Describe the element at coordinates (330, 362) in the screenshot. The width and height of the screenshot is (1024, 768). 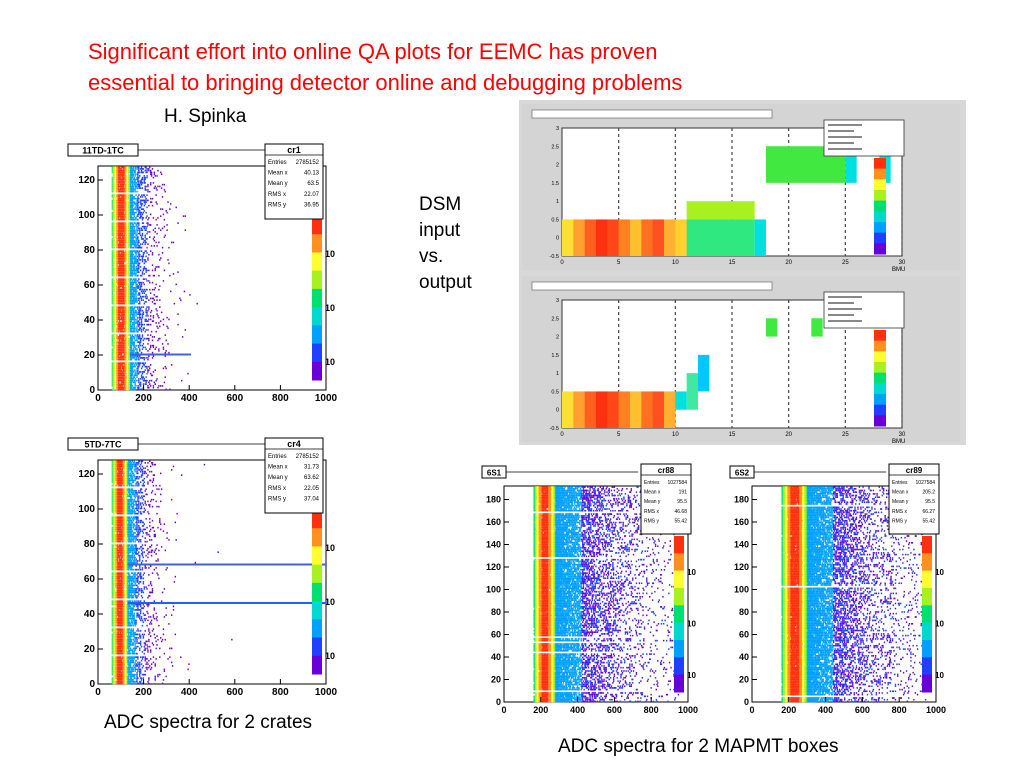
I see `color-bar-tick: 10` at that location.